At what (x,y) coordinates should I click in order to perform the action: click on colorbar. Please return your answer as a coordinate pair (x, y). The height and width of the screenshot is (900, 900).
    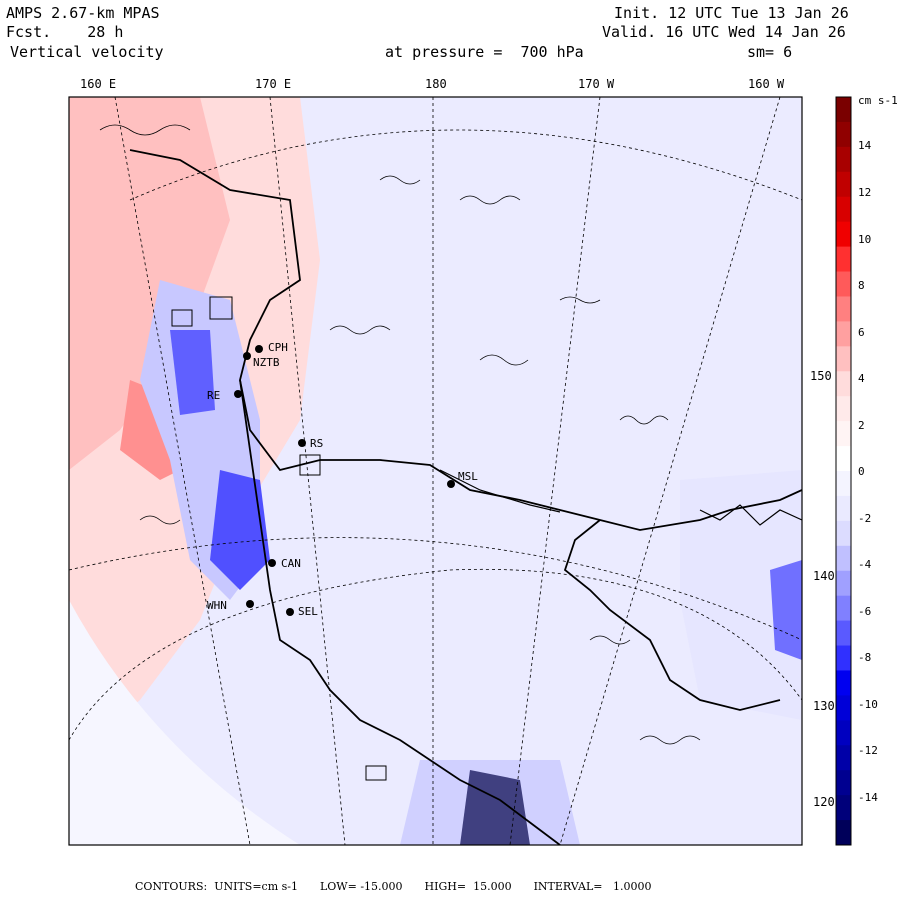
    Looking at the image, I should click on (843, 471).